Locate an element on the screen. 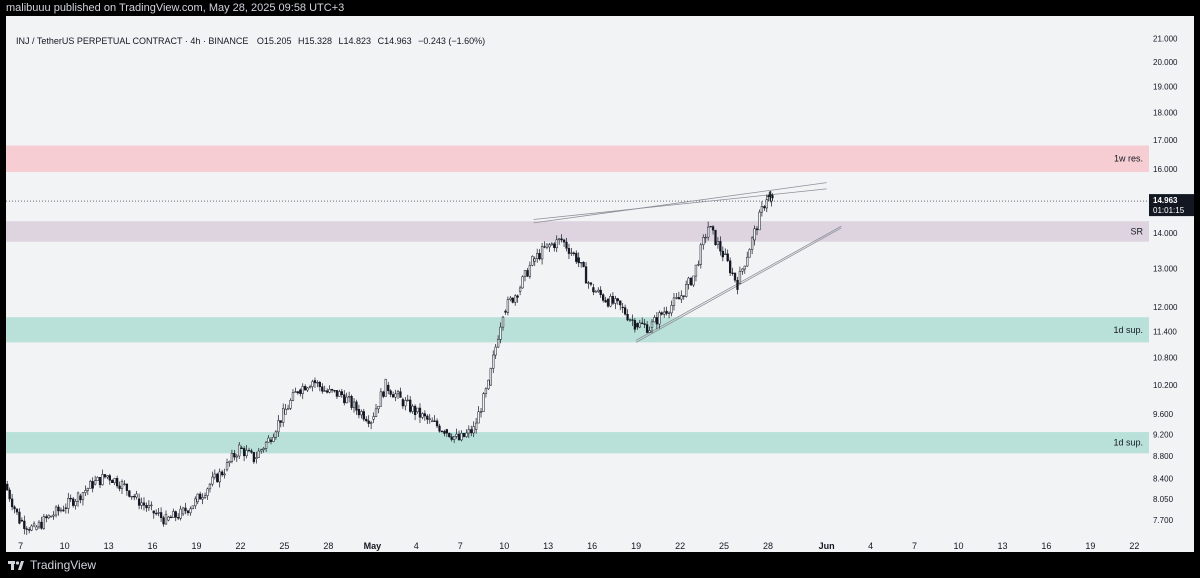 The height and width of the screenshot is (578, 1200). y-tick-label-13: 10.200 is located at coordinates (1165, 385).